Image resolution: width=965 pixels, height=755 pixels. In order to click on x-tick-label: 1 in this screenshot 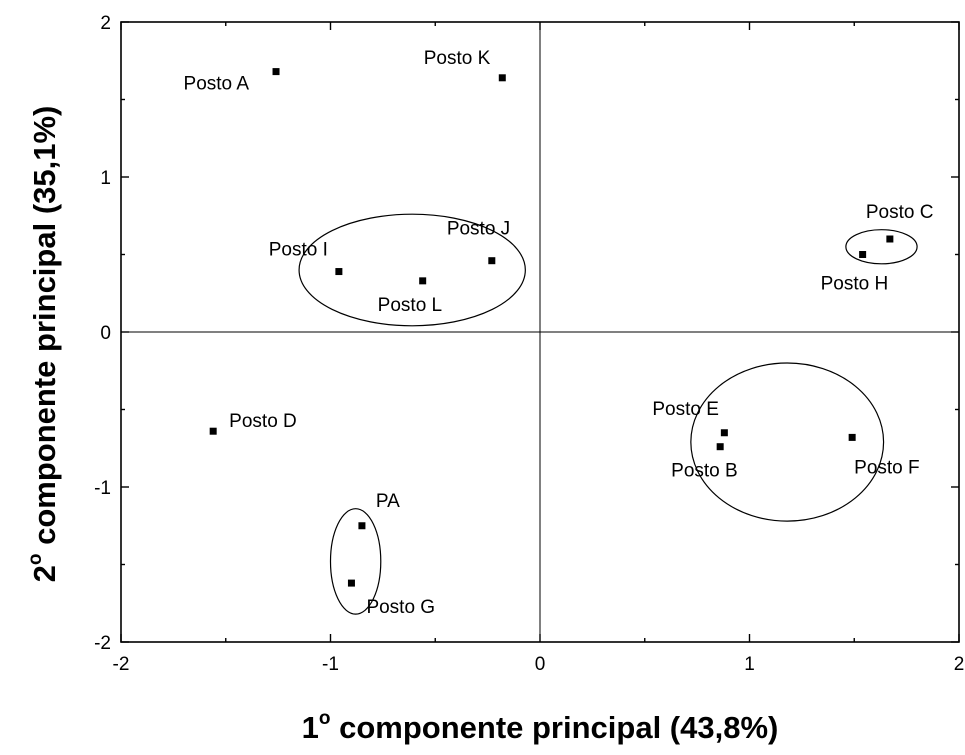, I will do `click(749, 664)`.